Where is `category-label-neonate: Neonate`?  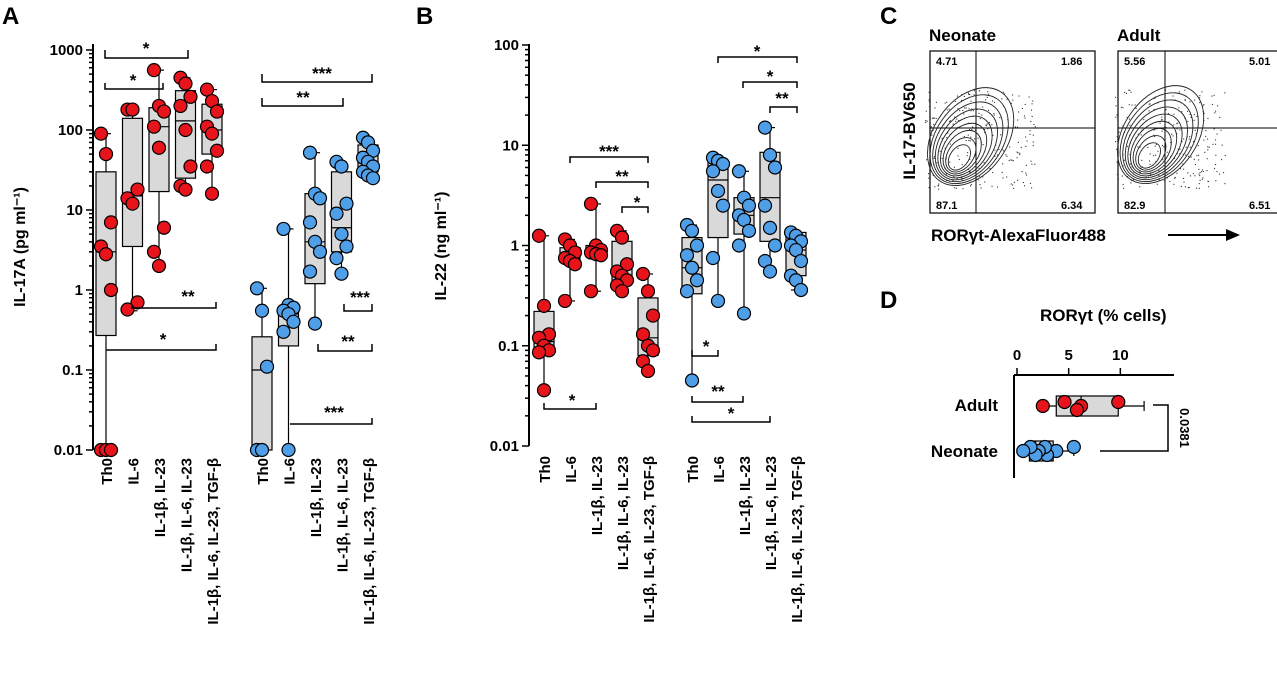
category-label-neonate: Neonate is located at coordinates (964, 451).